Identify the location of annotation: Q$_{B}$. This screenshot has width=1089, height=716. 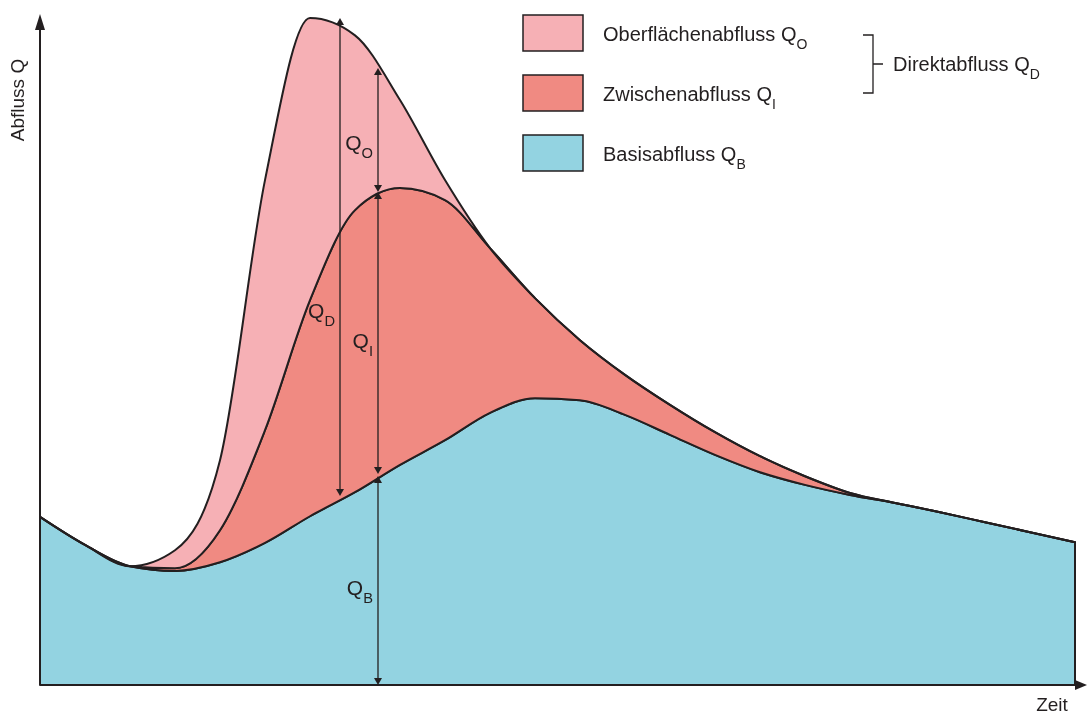
(360, 591).